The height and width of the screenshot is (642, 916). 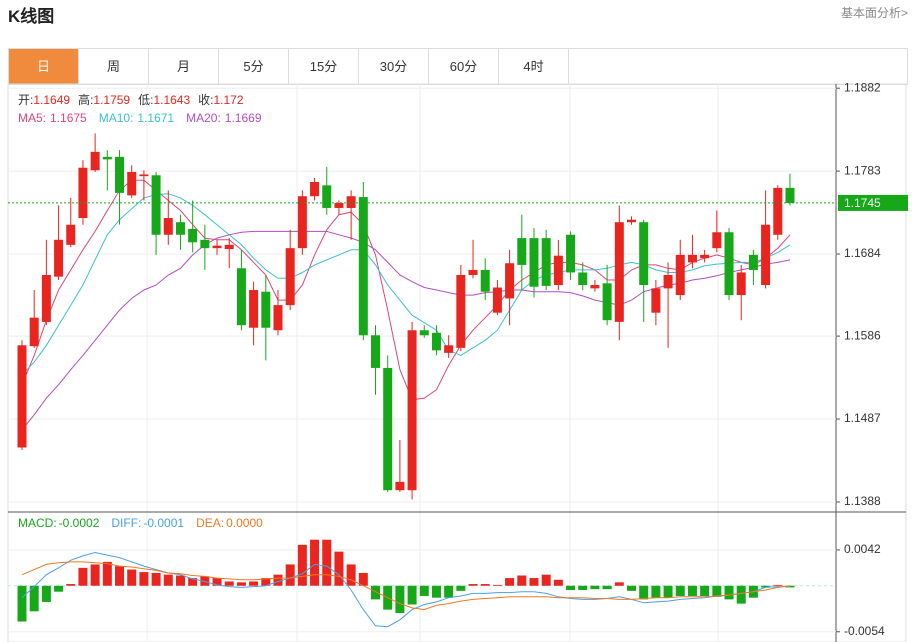 What do you see at coordinates (184, 66) in the screenshot?
I see `period-tab: 月` at bounding box center [184, 66].